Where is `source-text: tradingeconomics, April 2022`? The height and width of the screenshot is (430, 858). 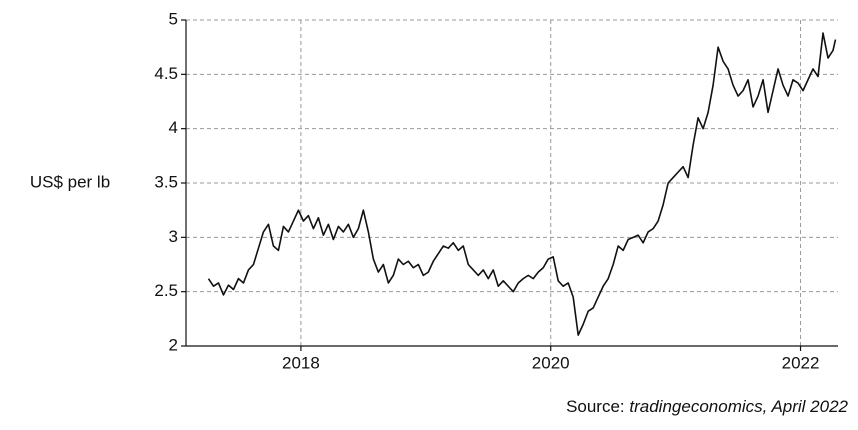 source-text: tradingeconomics, April 2022 is located at coordinates (738, 406).